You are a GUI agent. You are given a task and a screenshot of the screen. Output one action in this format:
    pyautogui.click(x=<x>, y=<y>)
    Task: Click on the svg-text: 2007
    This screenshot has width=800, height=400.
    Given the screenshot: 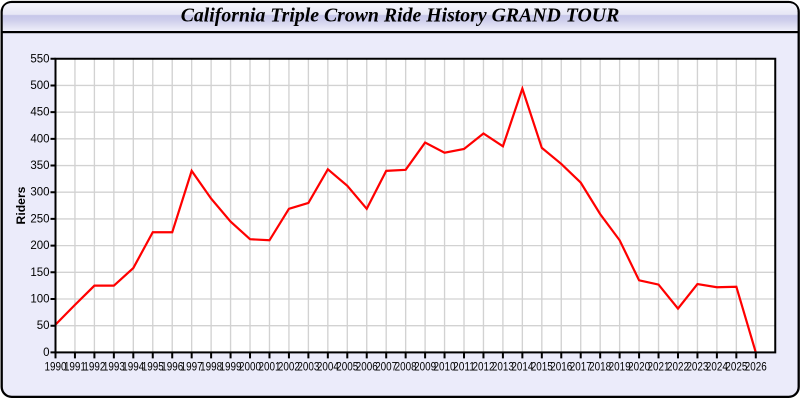 What is the action you would take?
    pyautogui.click(x=386, y=368)
    